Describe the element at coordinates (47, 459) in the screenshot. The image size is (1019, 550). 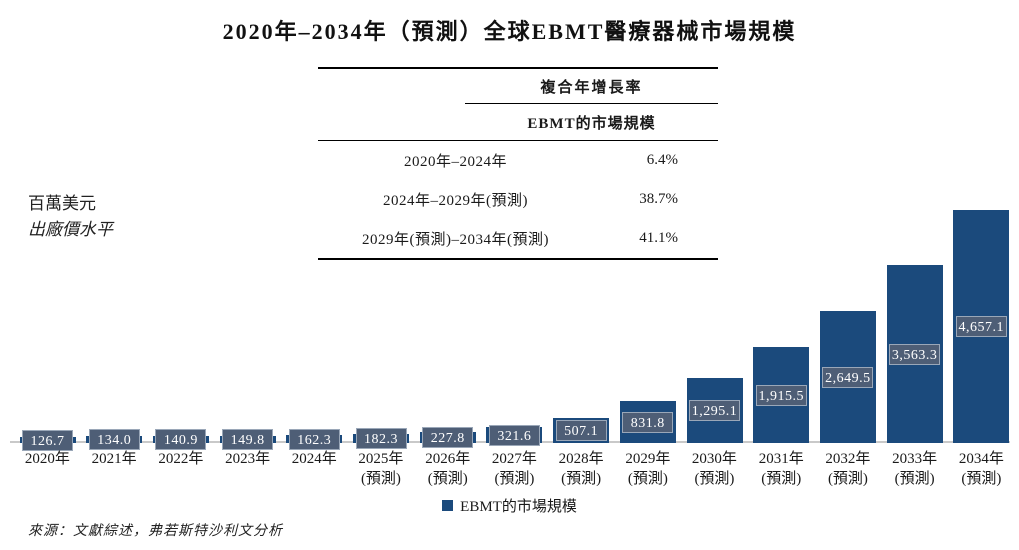
I see `x-tick-label: 2020年` at that location.